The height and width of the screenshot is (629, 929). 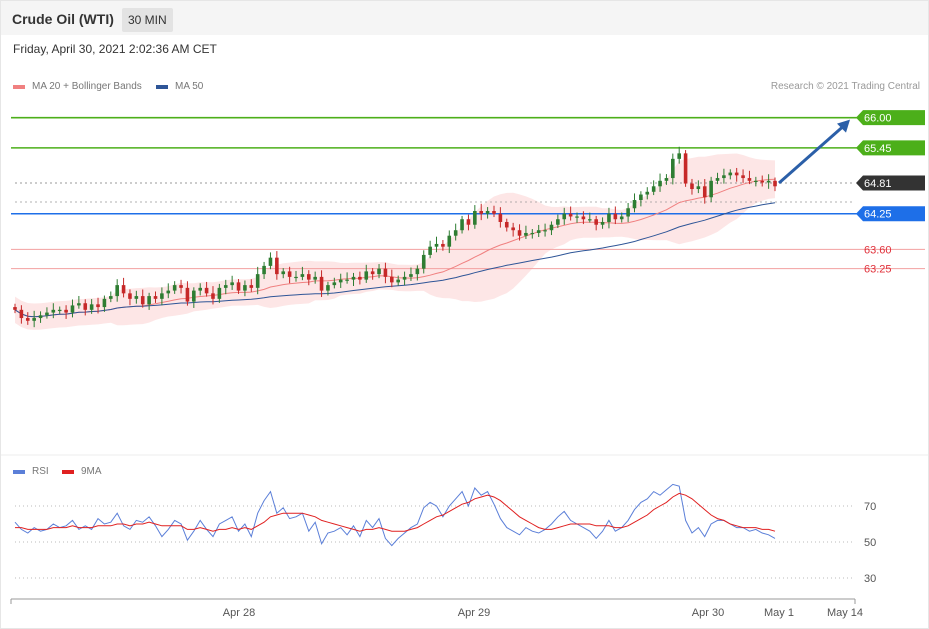 I want to click on rsi-label: RSI, so click(x=40, y=471).